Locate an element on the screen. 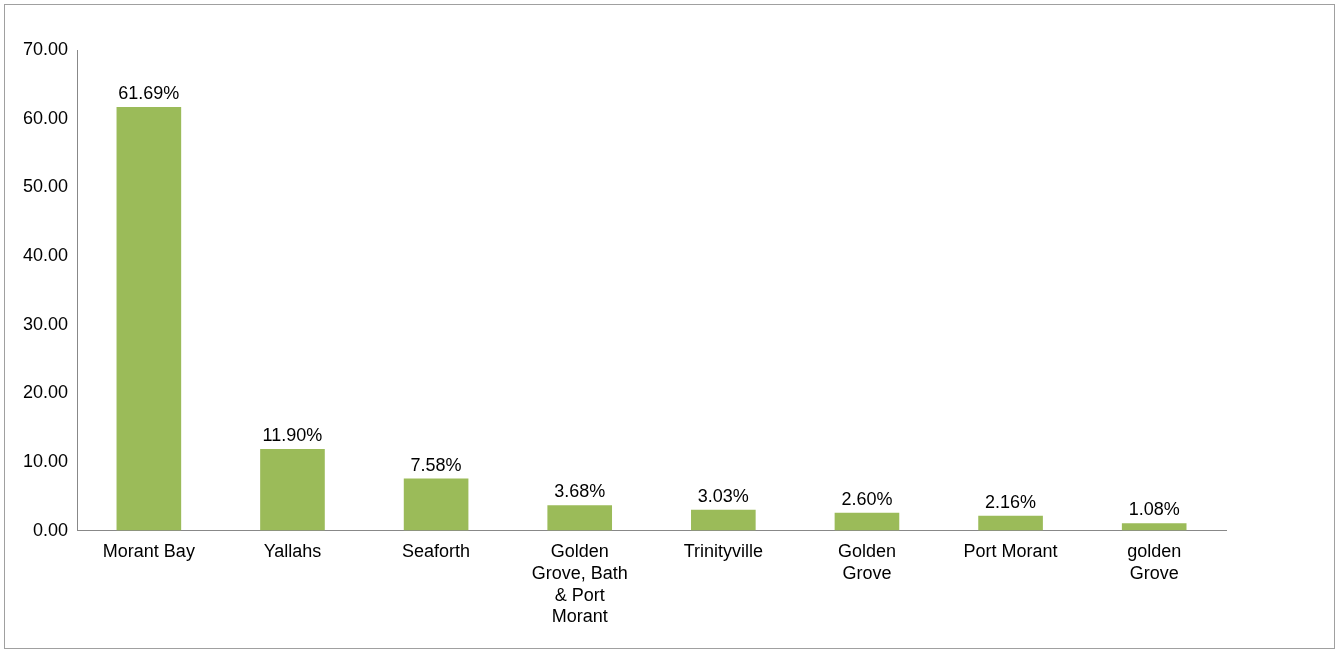  x-tick-label: Morant Bay is located at coordinates (148, 551).